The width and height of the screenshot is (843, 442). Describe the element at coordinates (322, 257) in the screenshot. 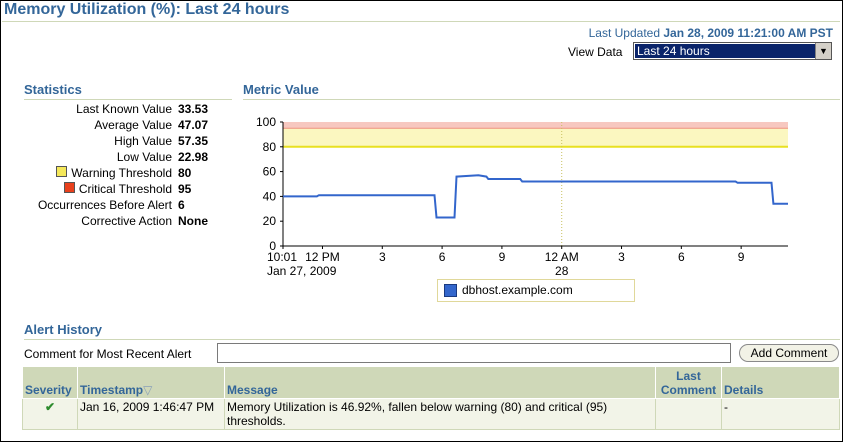

I see `x-tick-label: 12 PM` at that location.